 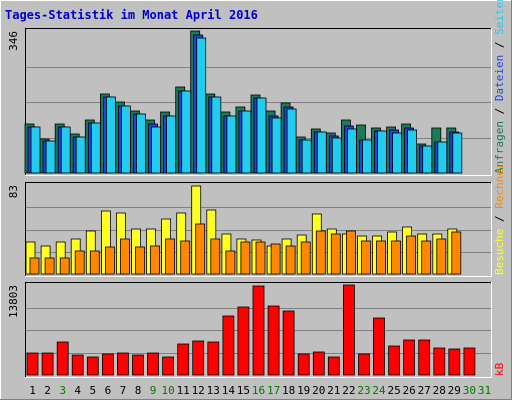 I want to click on legend-item-besuche: Besuche, so click(x=499, y=252).